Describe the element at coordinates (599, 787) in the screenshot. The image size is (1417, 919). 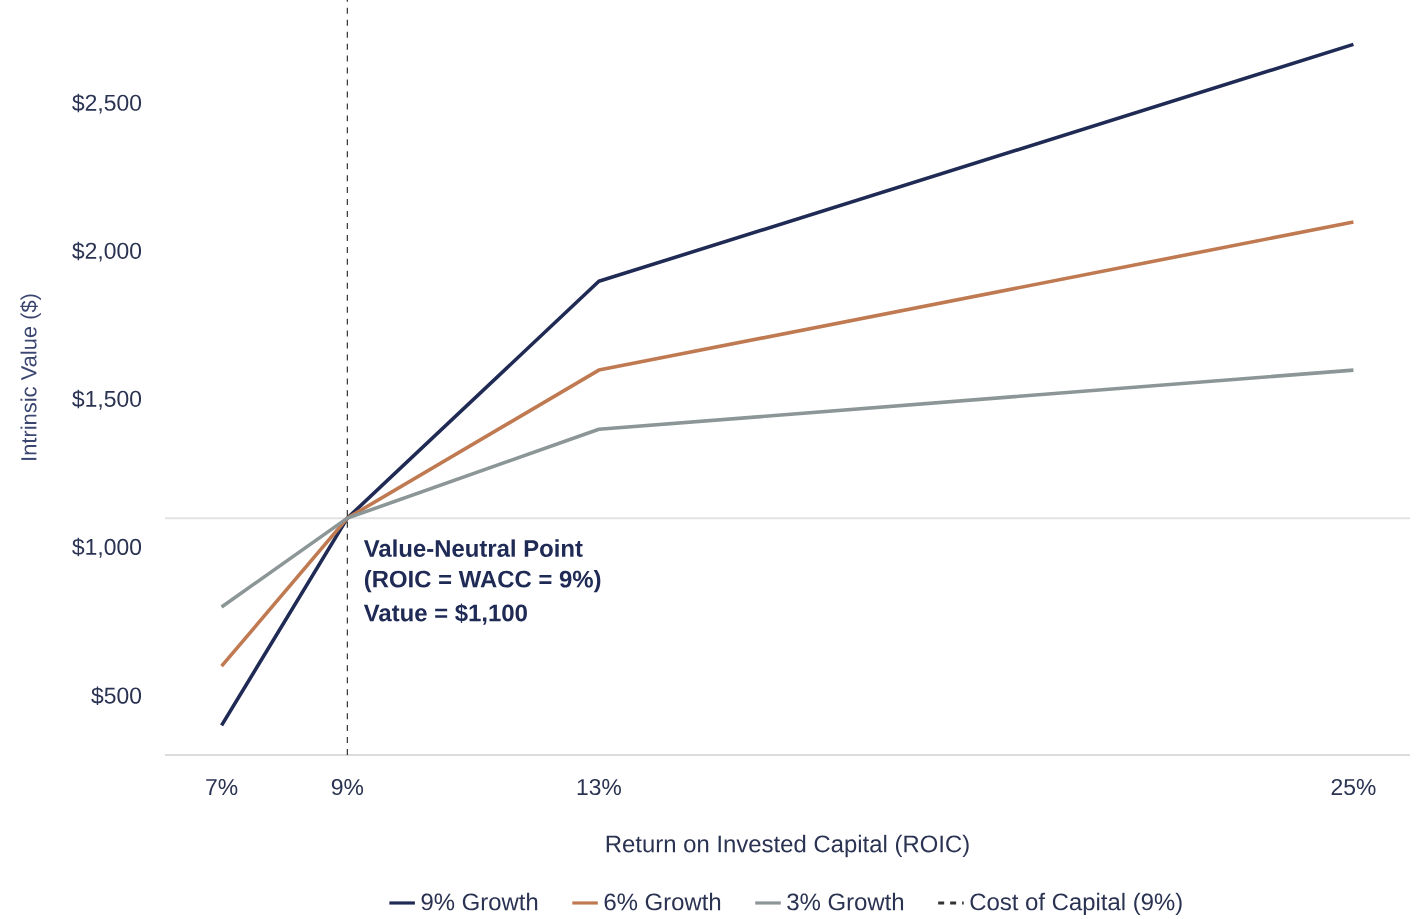
I see `x-tick-label: 13%` at that location.